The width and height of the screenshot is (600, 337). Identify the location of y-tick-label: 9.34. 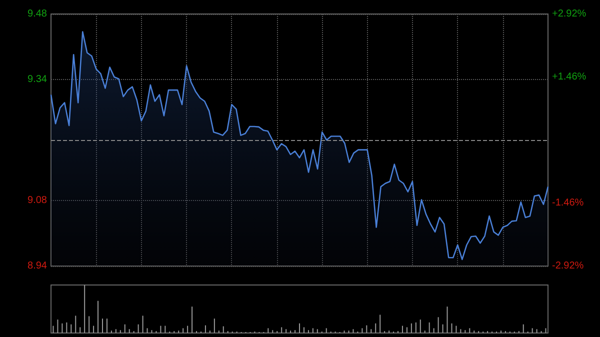
(38, 79).